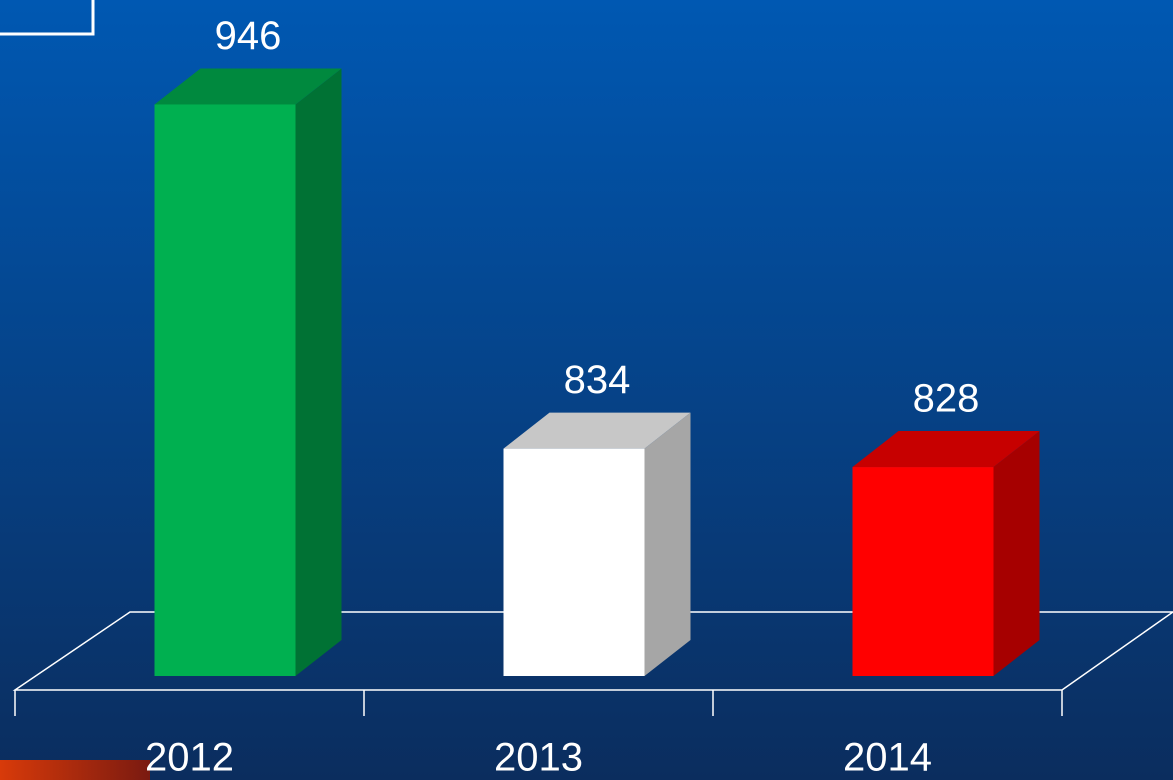  I want to click on x-tick-label: 2014, so click(887, 758).